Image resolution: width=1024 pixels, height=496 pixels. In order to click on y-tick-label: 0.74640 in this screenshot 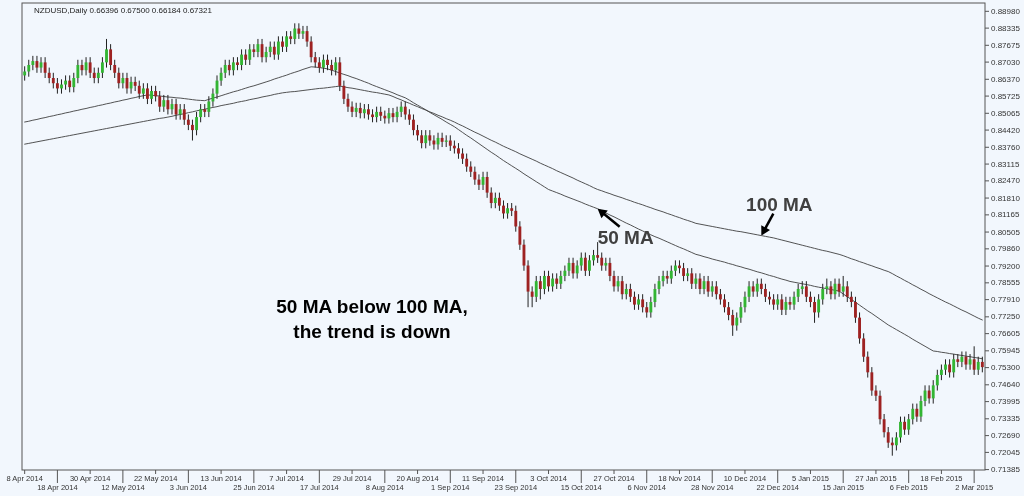, I will do `click(1006, 385)`.